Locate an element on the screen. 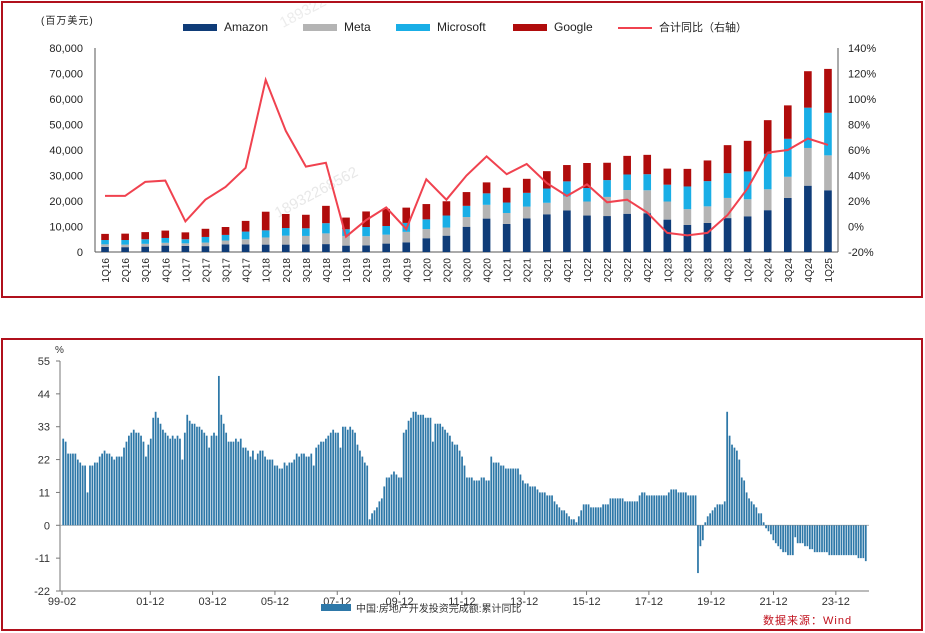  y-tick-label: 11 is located at coordinates (44, 493).